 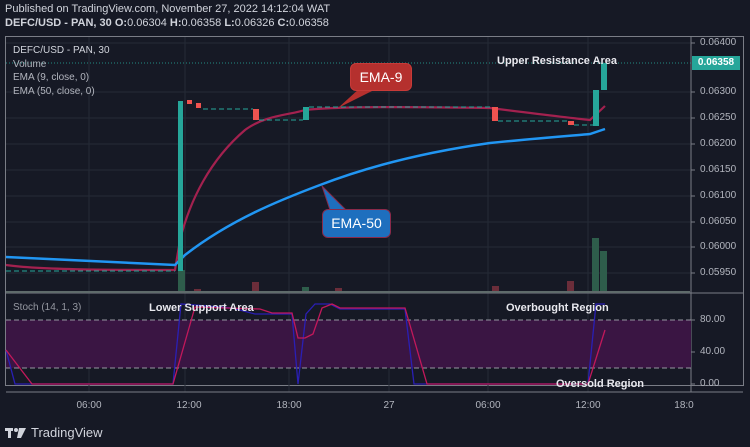 I want to click on stoch-band, so click(x=348, y=344).